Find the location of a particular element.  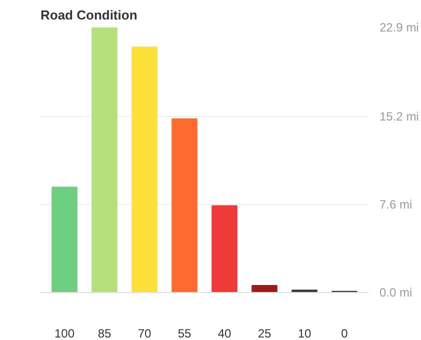

x-tick-label: 85 is located at coordinates (105, 333).